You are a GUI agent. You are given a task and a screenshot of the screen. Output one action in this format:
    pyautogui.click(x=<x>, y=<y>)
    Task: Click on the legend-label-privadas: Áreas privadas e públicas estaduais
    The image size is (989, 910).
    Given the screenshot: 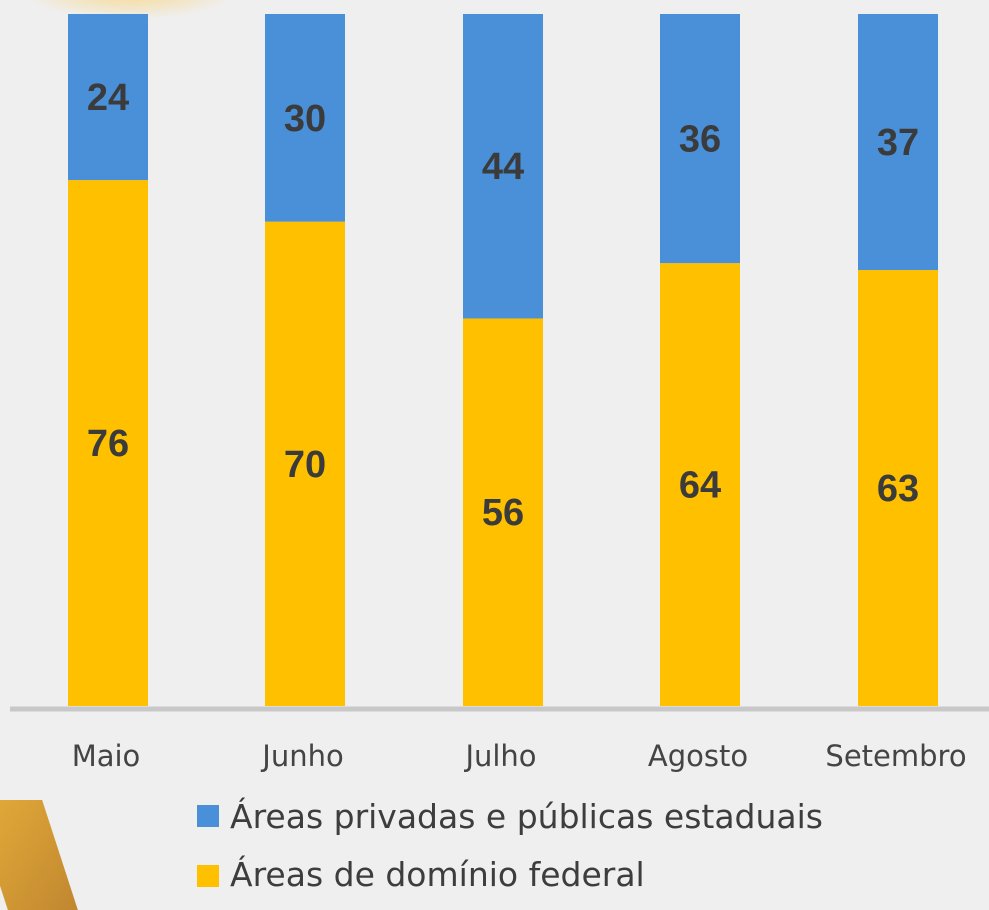 What is the action you would take?
    pyautogui.click(x=526, y=816)
    